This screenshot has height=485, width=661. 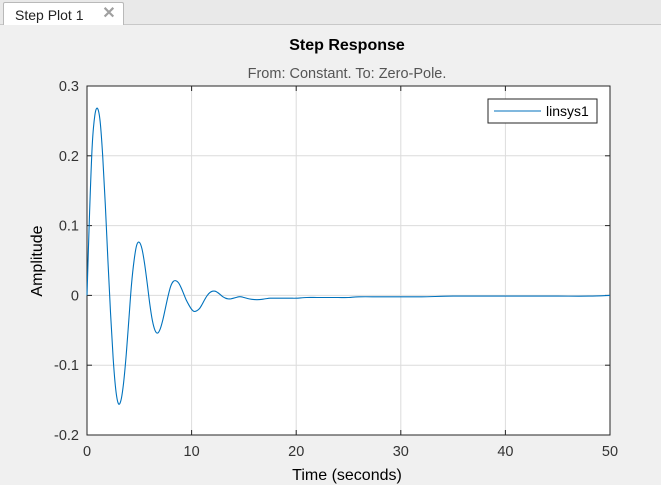 What do you see at coordinates (75, 296) in the screenshot?
I see `y-tick-label: 0` at bounding box center [75, 296].